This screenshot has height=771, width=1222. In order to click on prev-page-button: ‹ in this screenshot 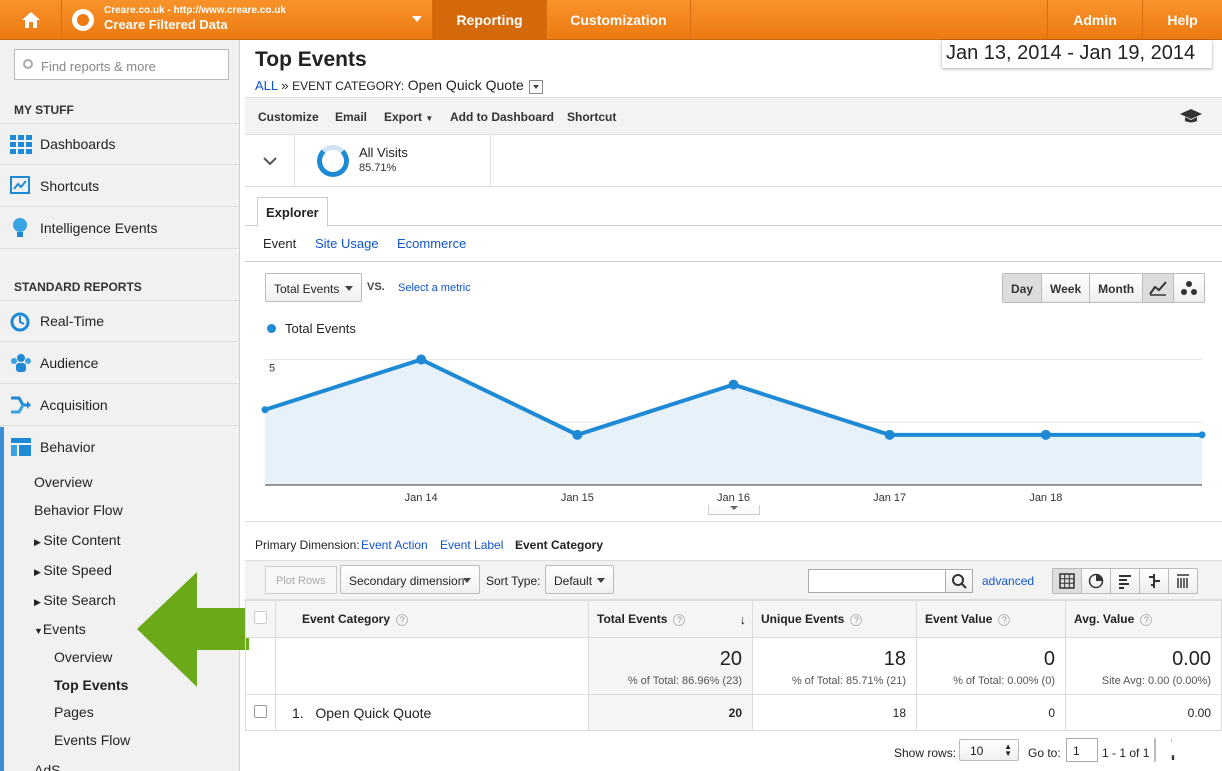, I will do `click(1165, 751)`.